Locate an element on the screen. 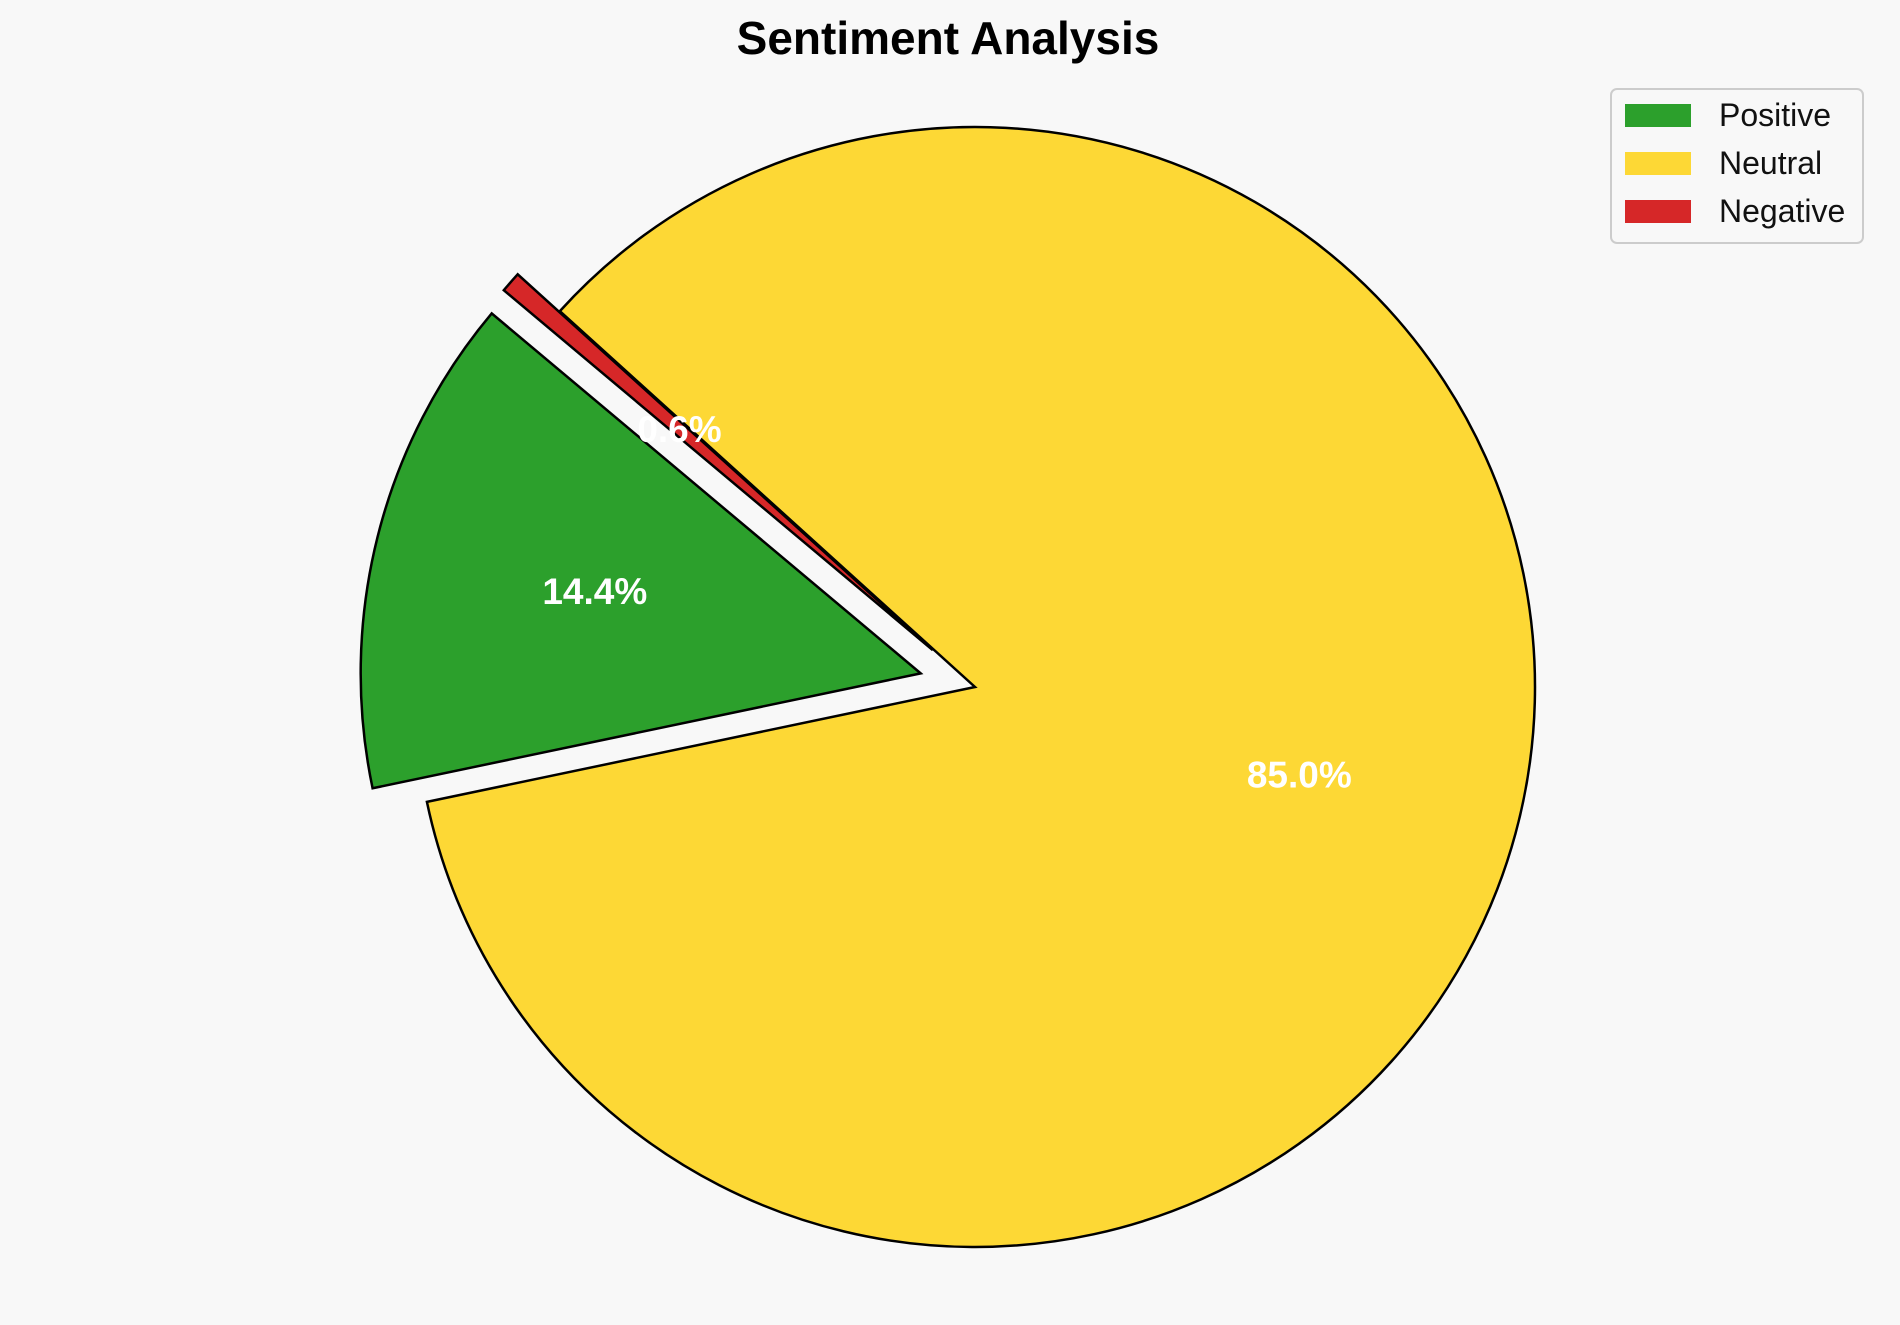  legend-swatch-negative is located at coordinates (1658, 211).